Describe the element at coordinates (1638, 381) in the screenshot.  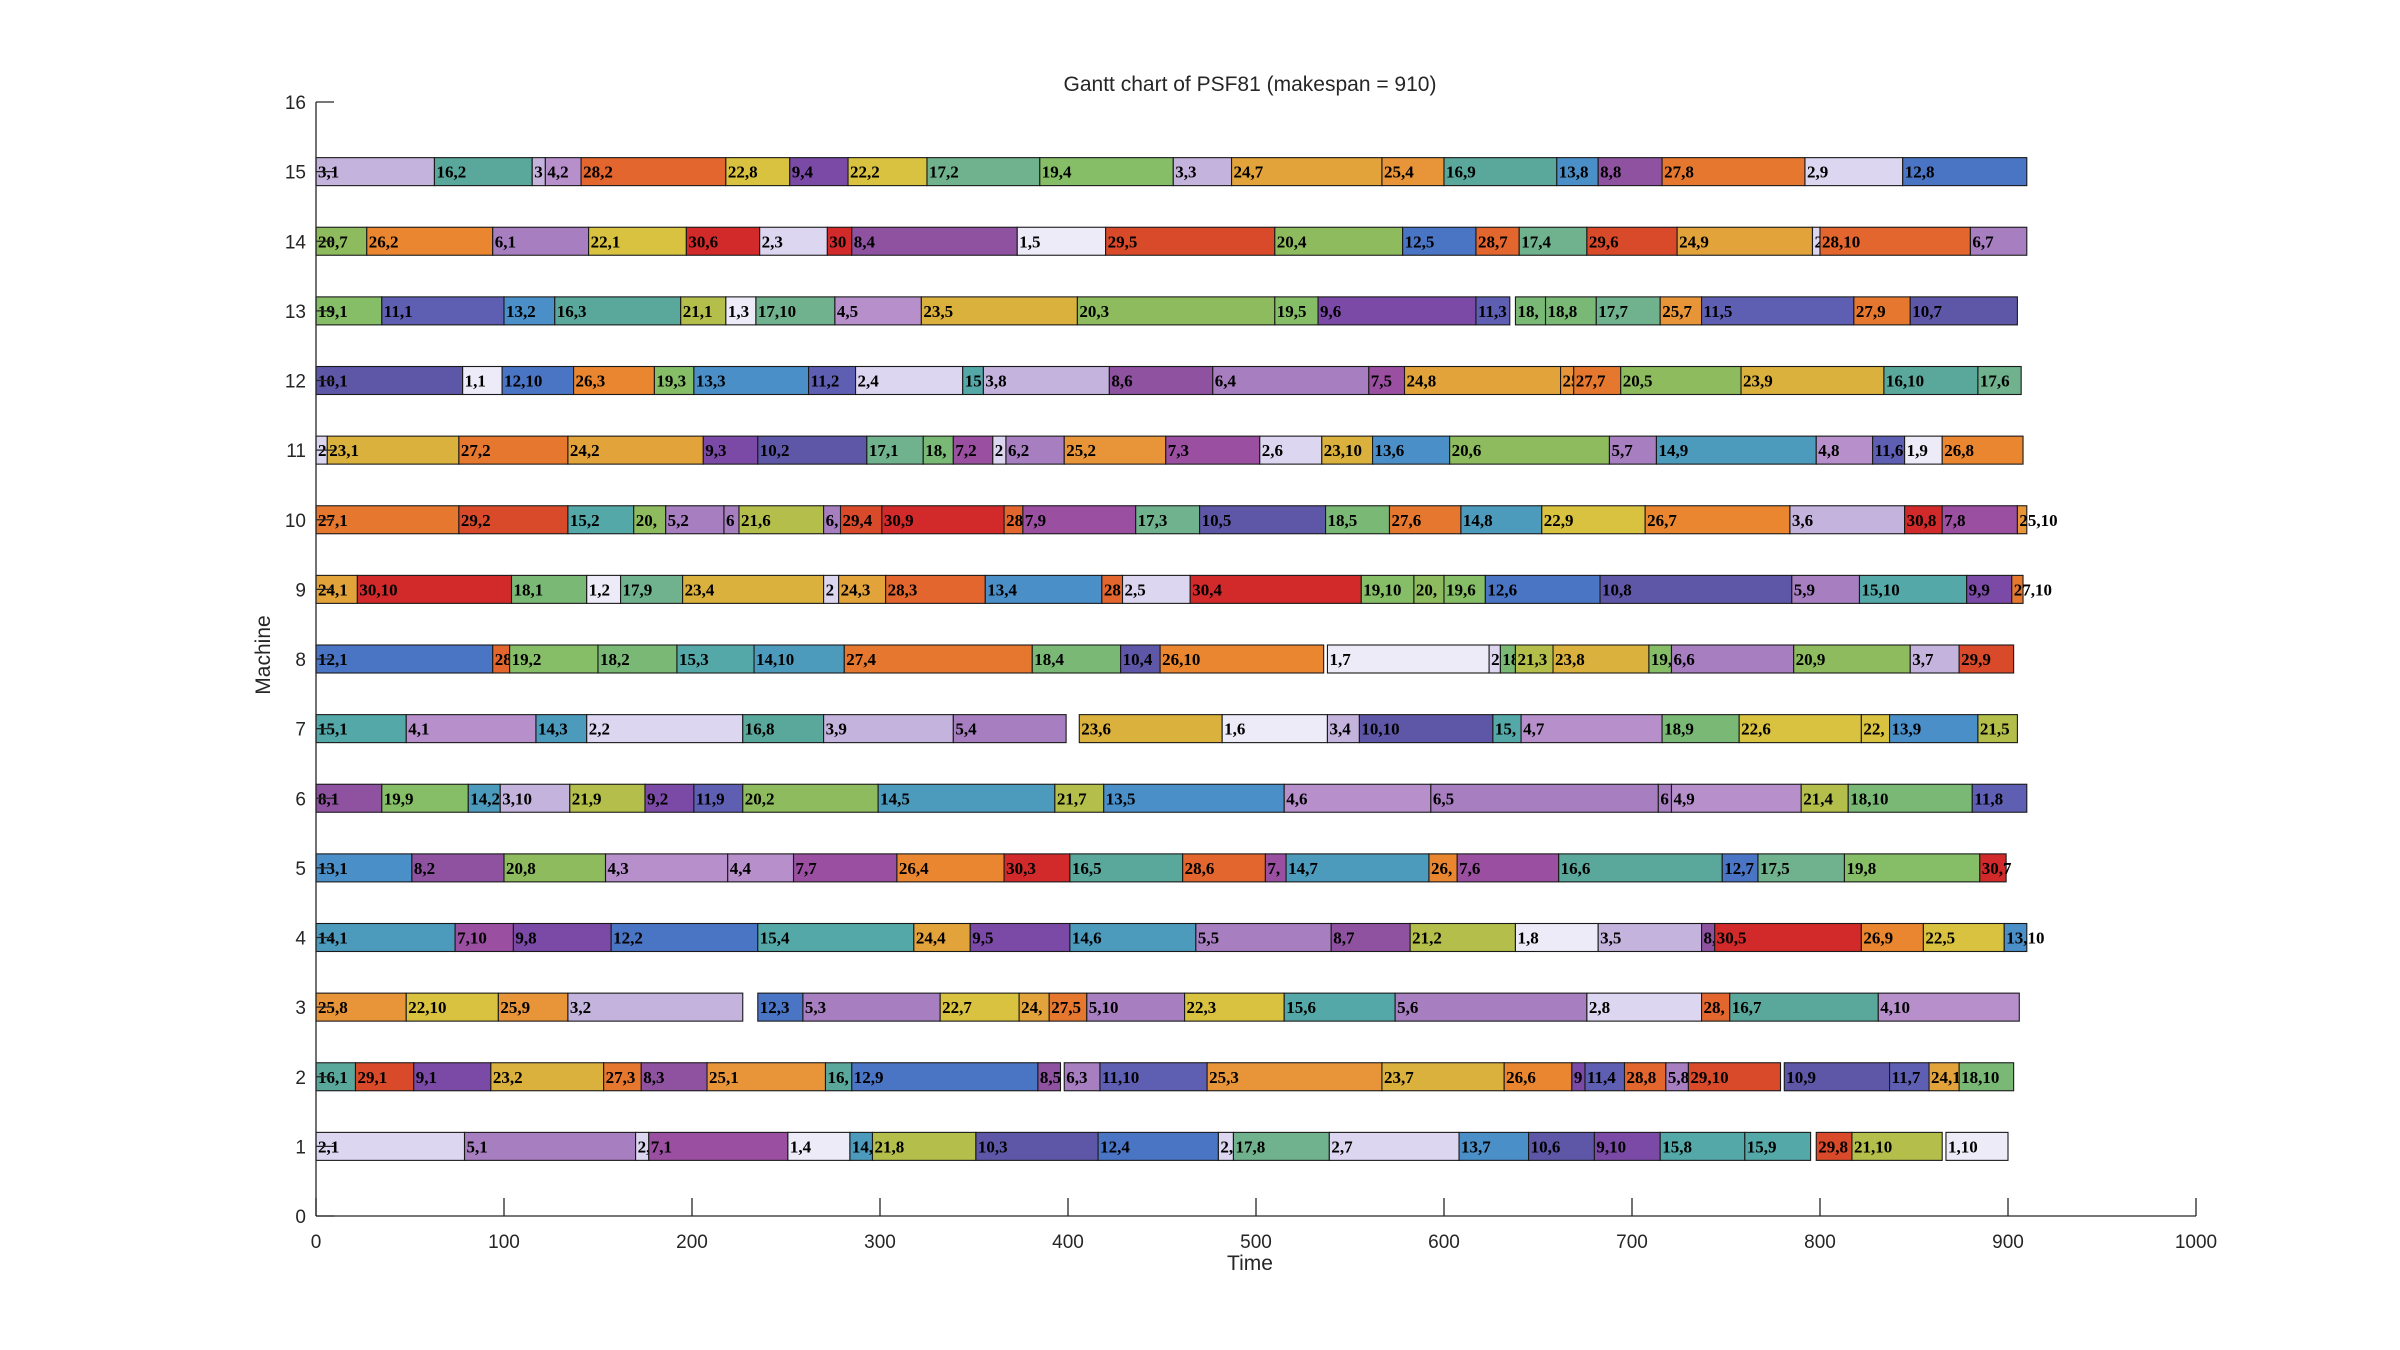
I see `task-label-m12-16: 20,5` at that location.